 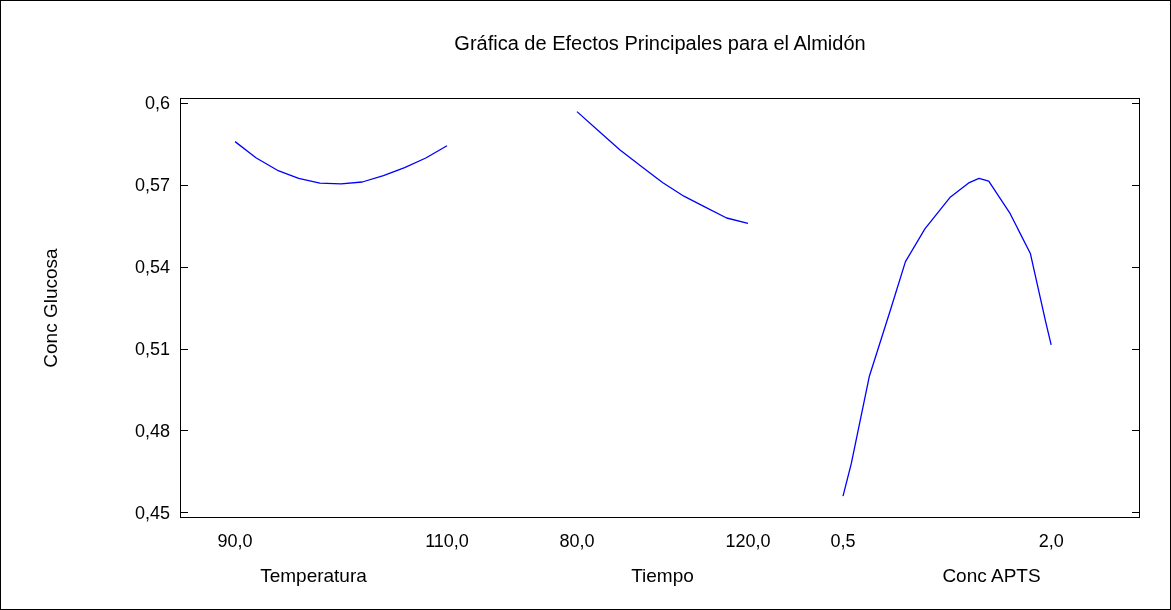 I want to click on x-tick-label: 120,0, so click(x=748, y=541).